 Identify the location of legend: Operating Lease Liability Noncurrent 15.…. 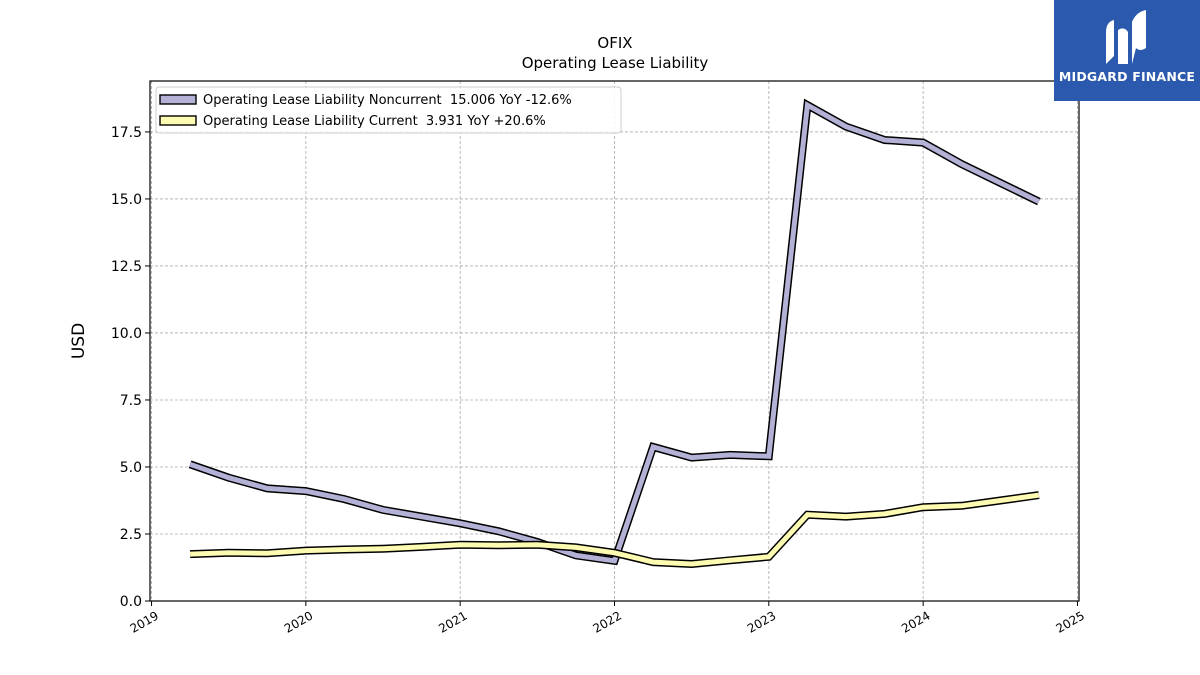
(388, 110).